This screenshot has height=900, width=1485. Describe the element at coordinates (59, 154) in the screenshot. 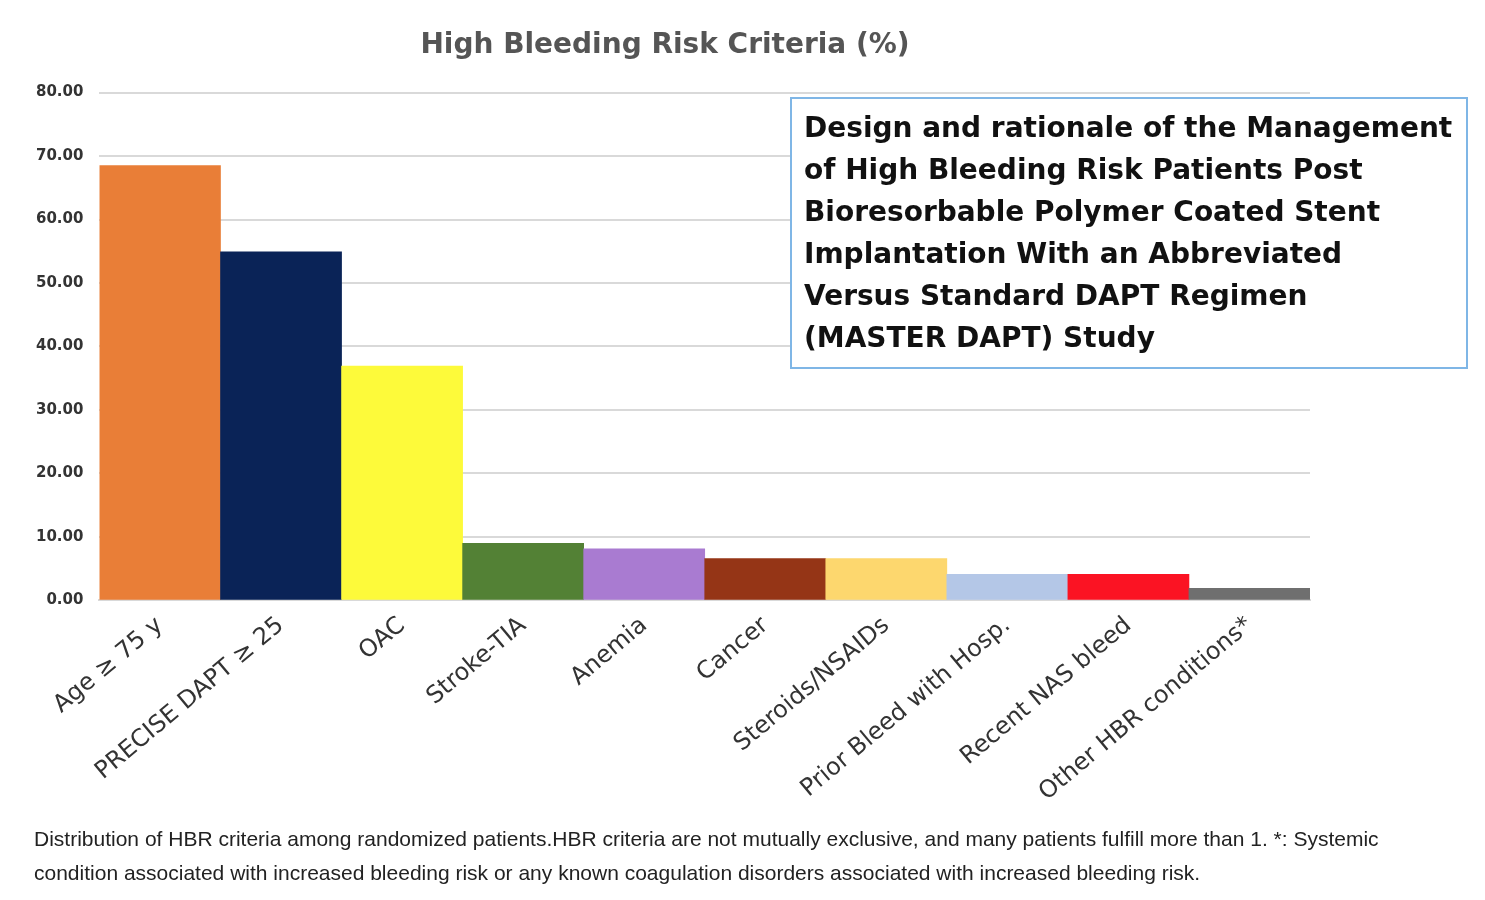

I see `y-tick-label: 70.00` at that location.